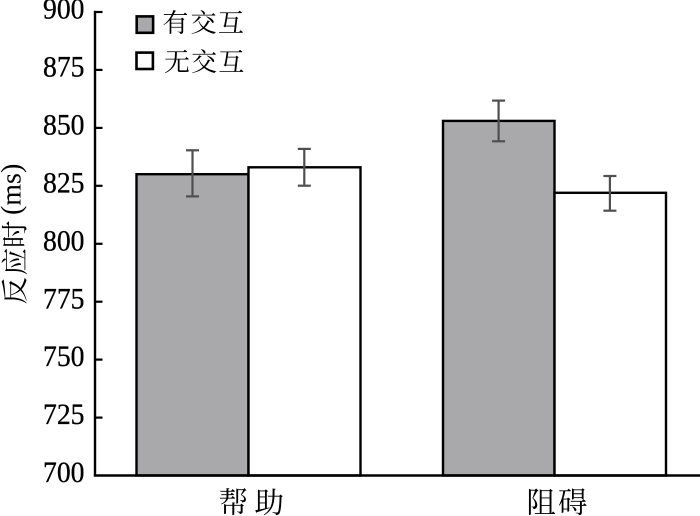 The height and width of the screenshot is (516, 700). I want to click on svg-text: 700, so click(64, 472).